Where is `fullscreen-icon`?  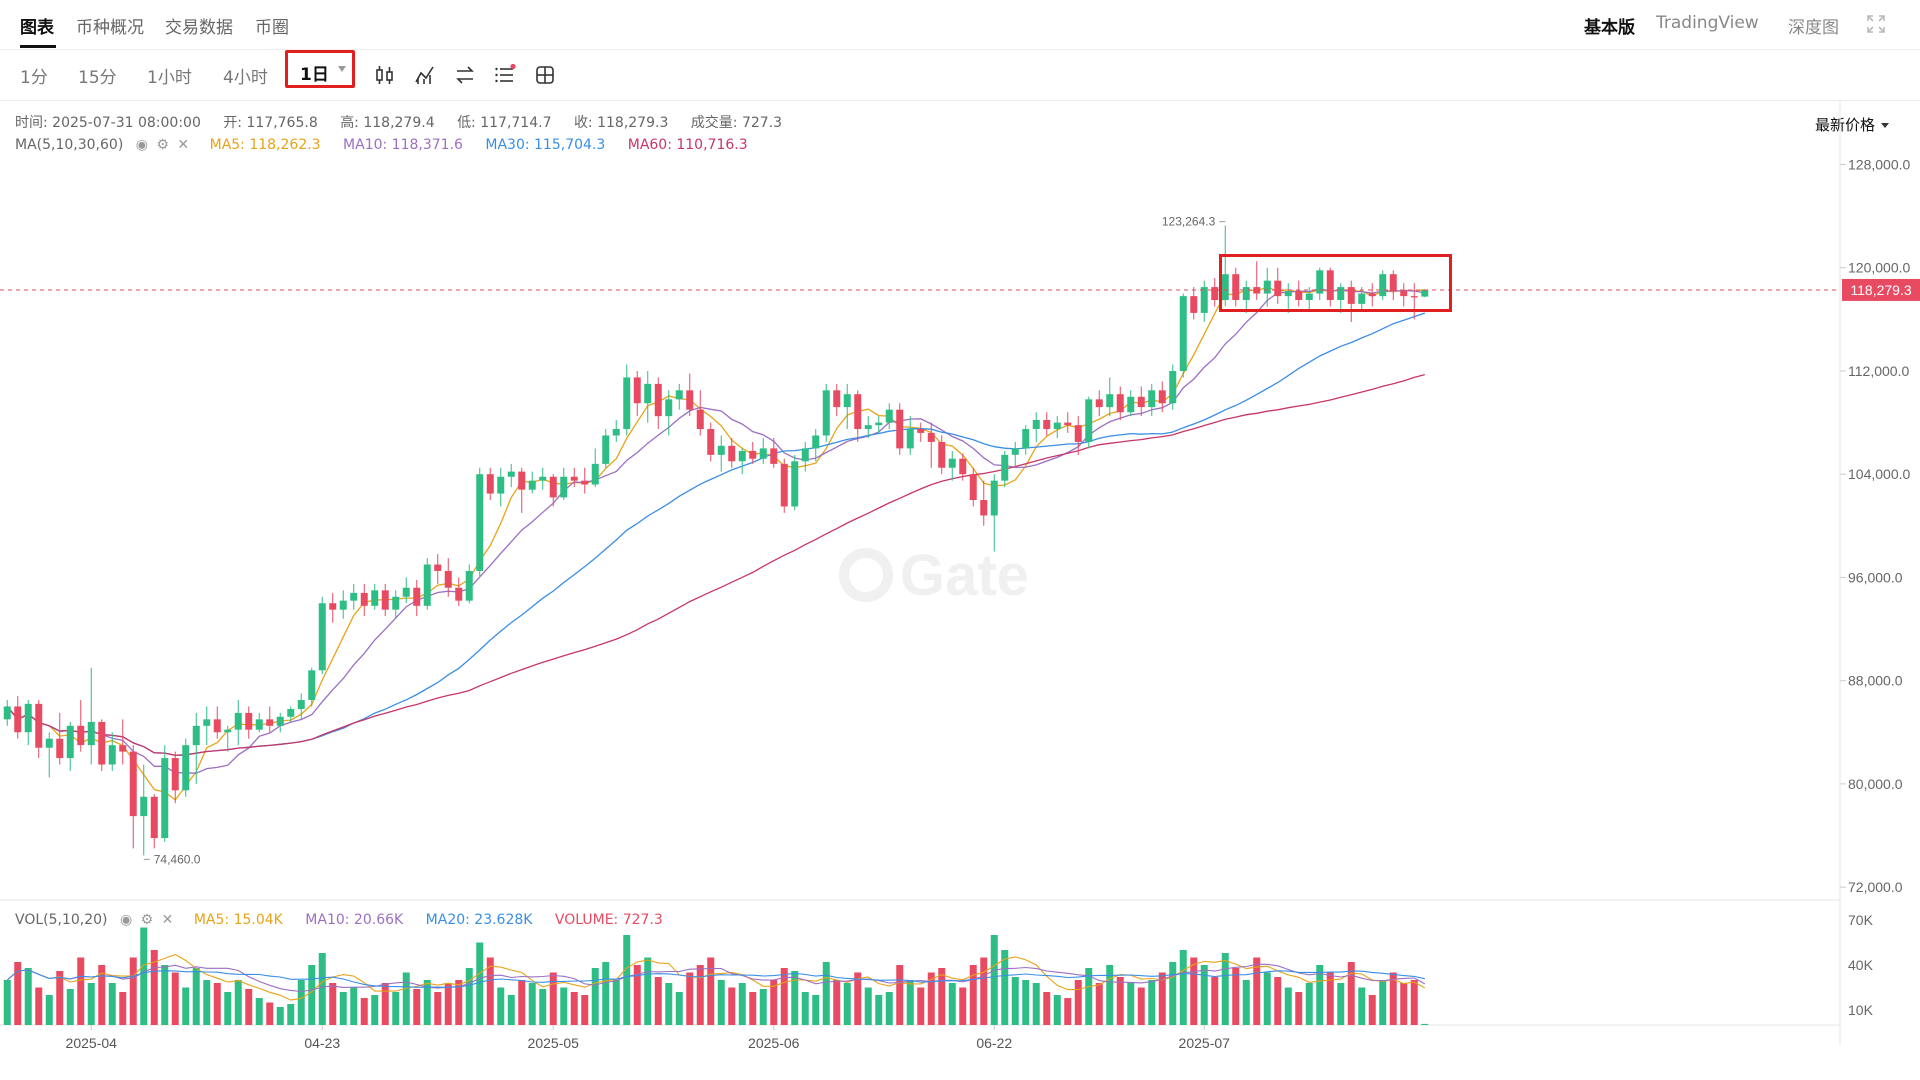 fullscreen-icon is located at coordinates (1876, 24).